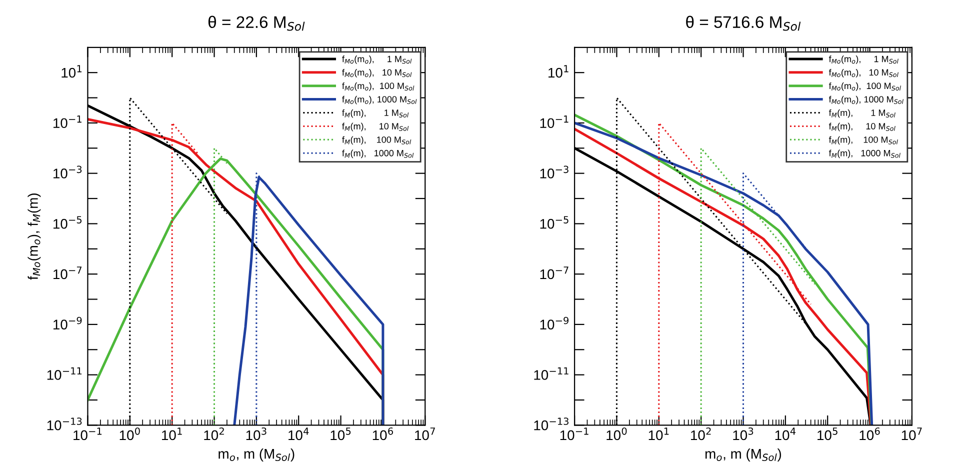 The width and height of the screenshot is (964, 474). I want to click on chart-title: θ = 22.6 M$_{Sol}$, so click(256, 23).